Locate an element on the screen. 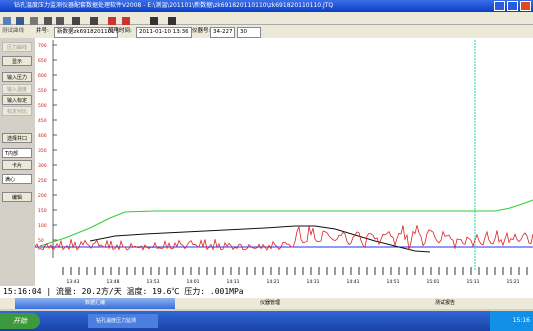 The image size is (533, 331). y-tick-label: 100 is located at coordinates (42, 226).